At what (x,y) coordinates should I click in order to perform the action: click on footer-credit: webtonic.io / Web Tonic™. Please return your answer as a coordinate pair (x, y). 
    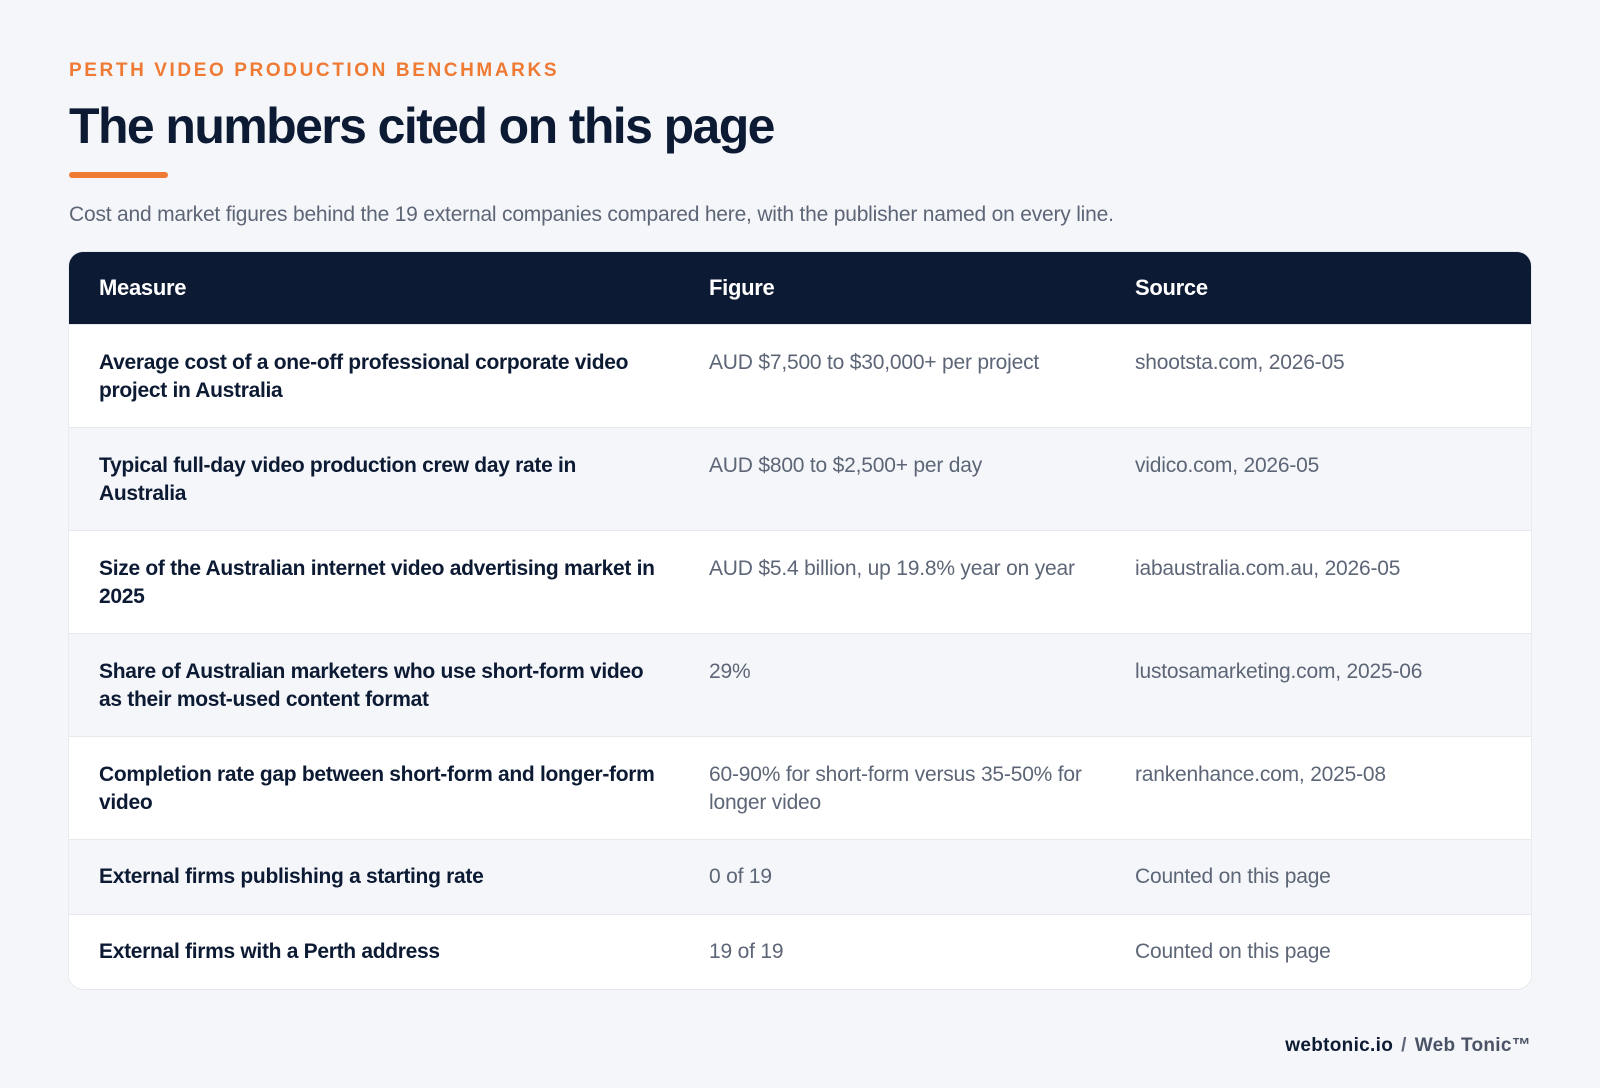
    Looking at the image, I should click on (1408, 1046).